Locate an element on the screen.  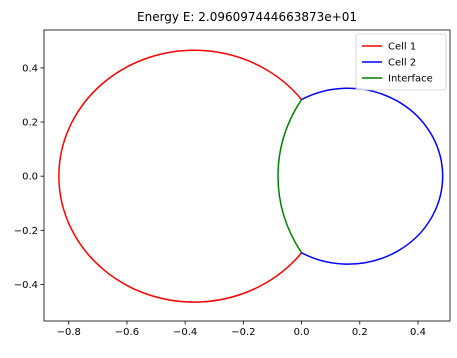
x-tick-label: 0.2 is located at coordinates (360, 332).